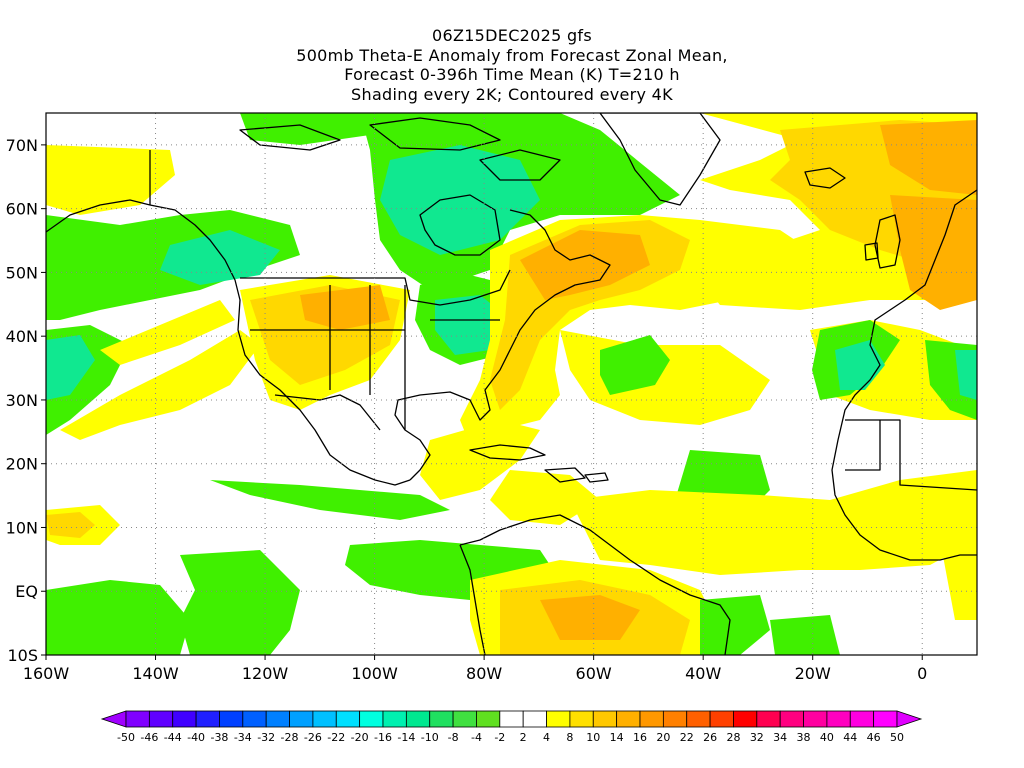  Describe the element at coordinates (813, 673) in the screenshot. I see `lon-tick-label: 20W` at that location.